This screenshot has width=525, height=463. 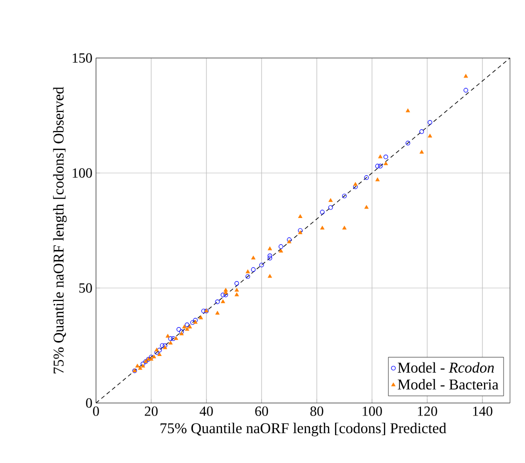 I want to click on x-tick-label: 100, so click(x=372, y=411).